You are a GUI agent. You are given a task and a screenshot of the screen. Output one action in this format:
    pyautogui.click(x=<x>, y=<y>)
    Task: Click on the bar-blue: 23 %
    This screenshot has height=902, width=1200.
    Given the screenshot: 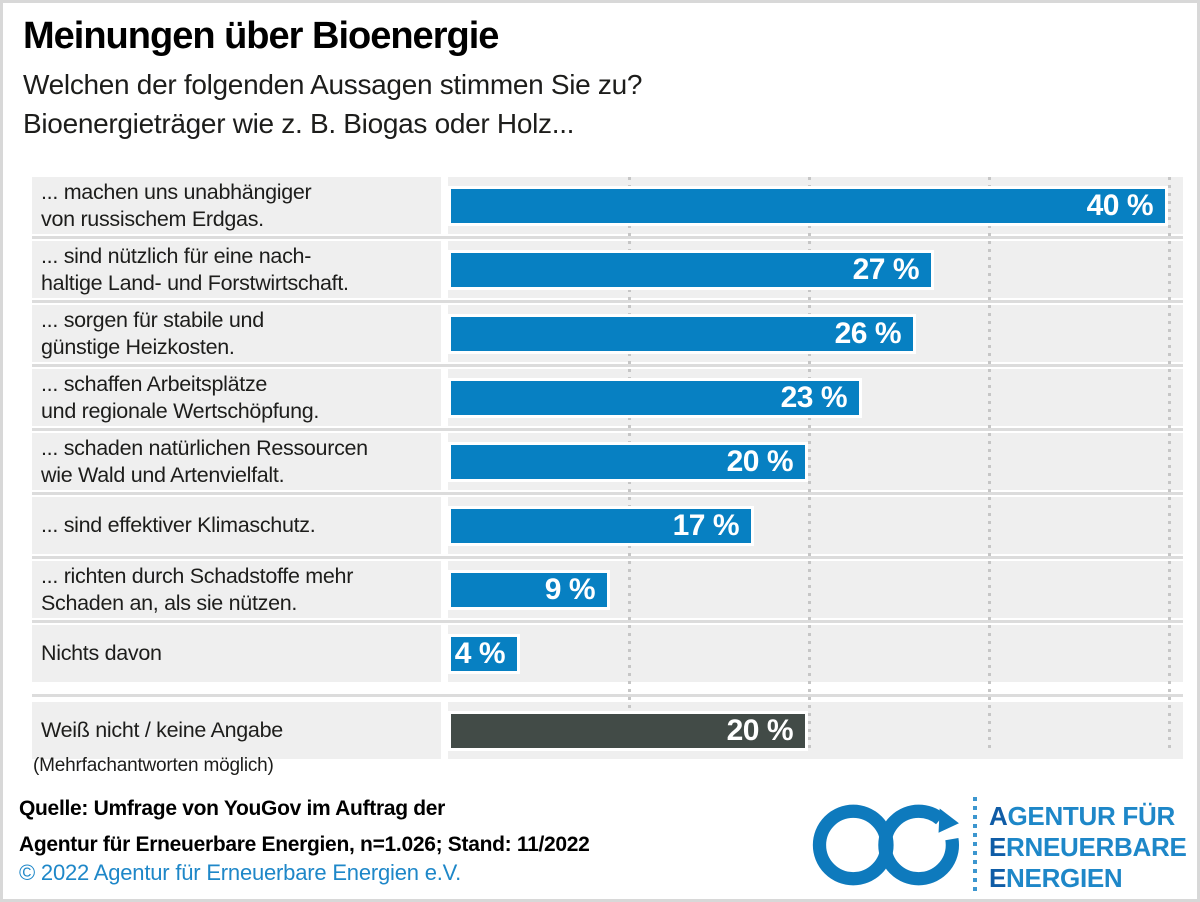 What is the action you would take?
    pyautogui.click(x=655, y=397)
    